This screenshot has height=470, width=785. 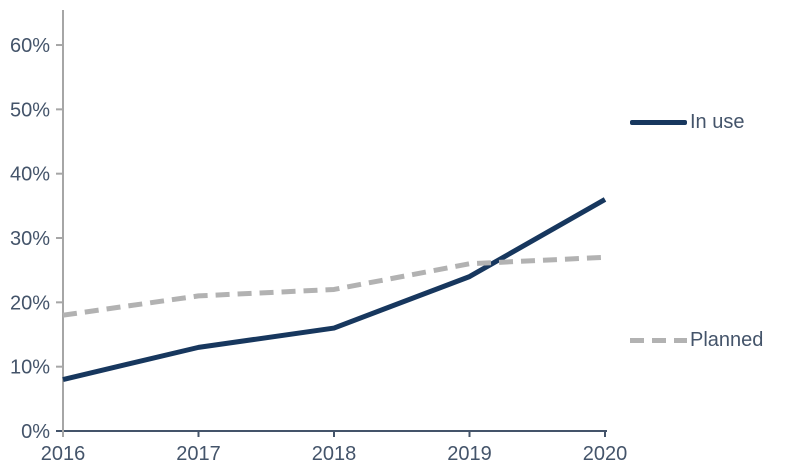 What do you see at coordinates (658, 340) in the screenshot?
I see `planned-line-swatch` at bounding box center [658, 340].